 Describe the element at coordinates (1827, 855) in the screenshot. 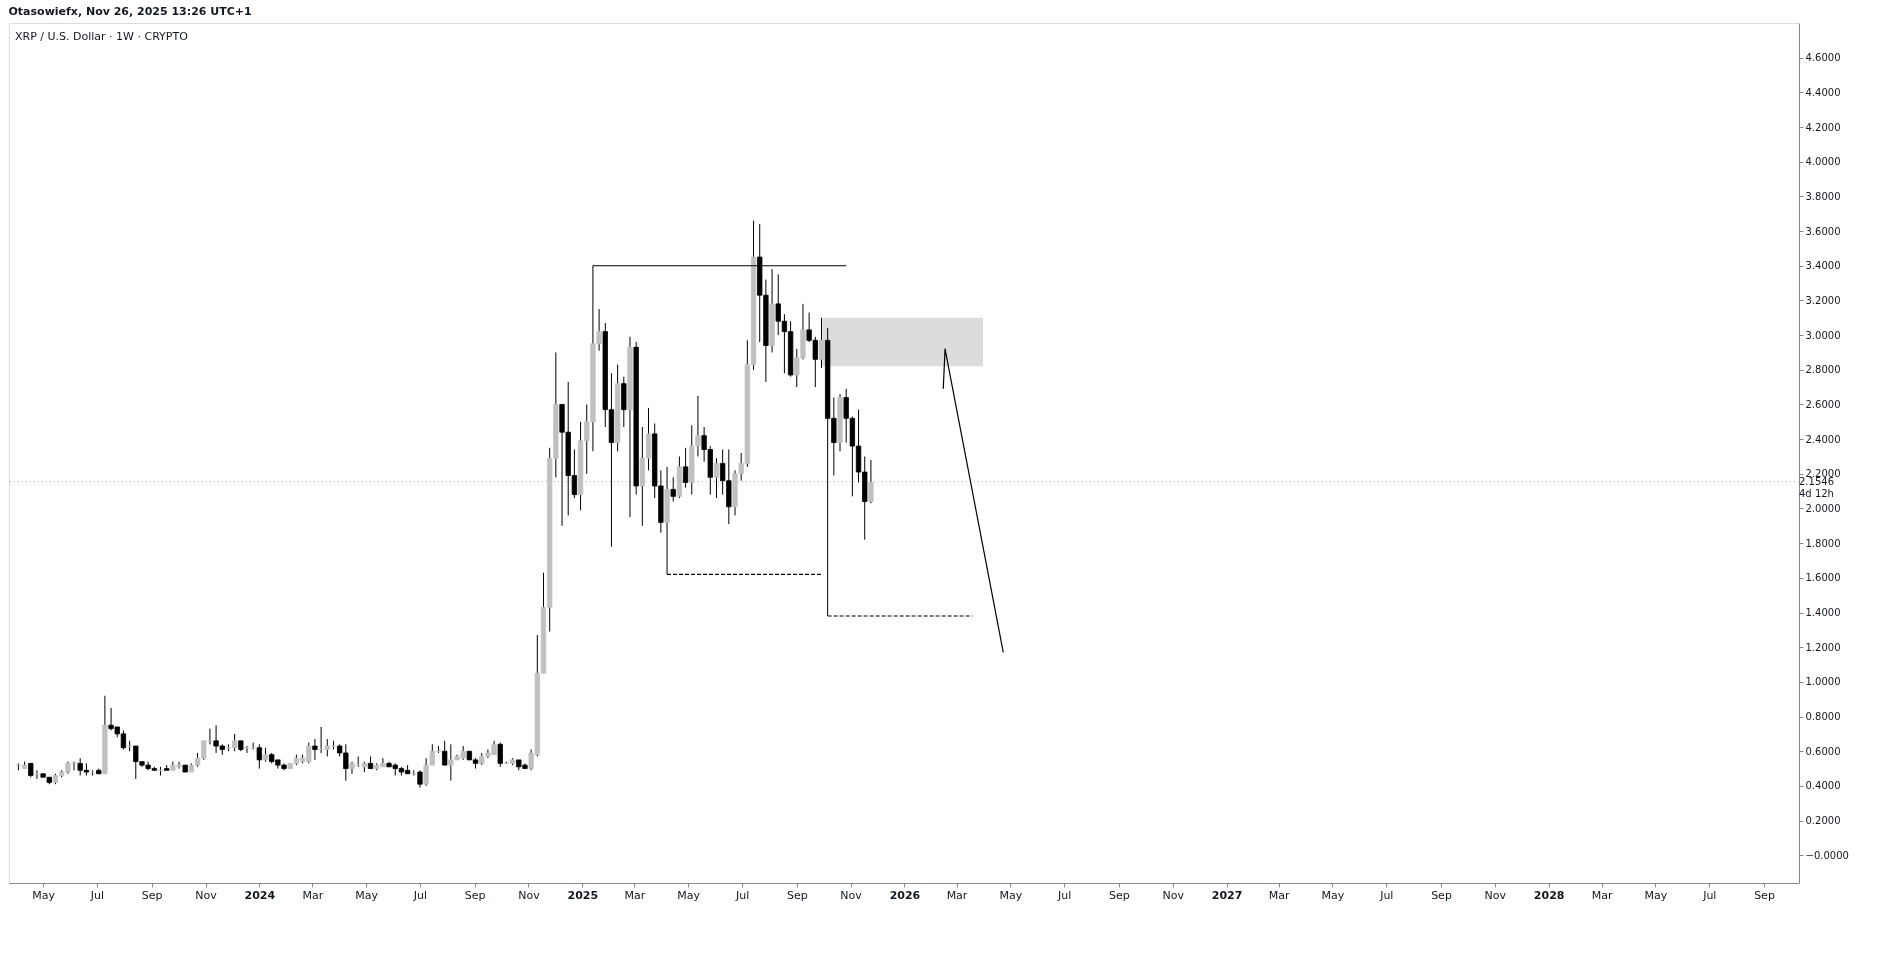

I see `y-tick-label: −0.0000` at that location.